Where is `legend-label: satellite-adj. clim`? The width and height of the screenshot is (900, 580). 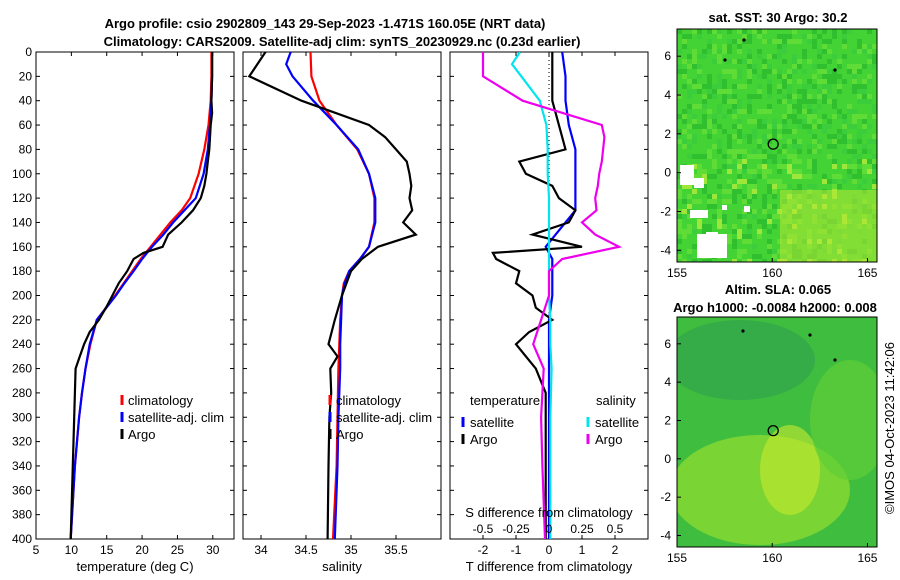 legend-label: satellite-adj. clim is located at coordinates (176, 417).